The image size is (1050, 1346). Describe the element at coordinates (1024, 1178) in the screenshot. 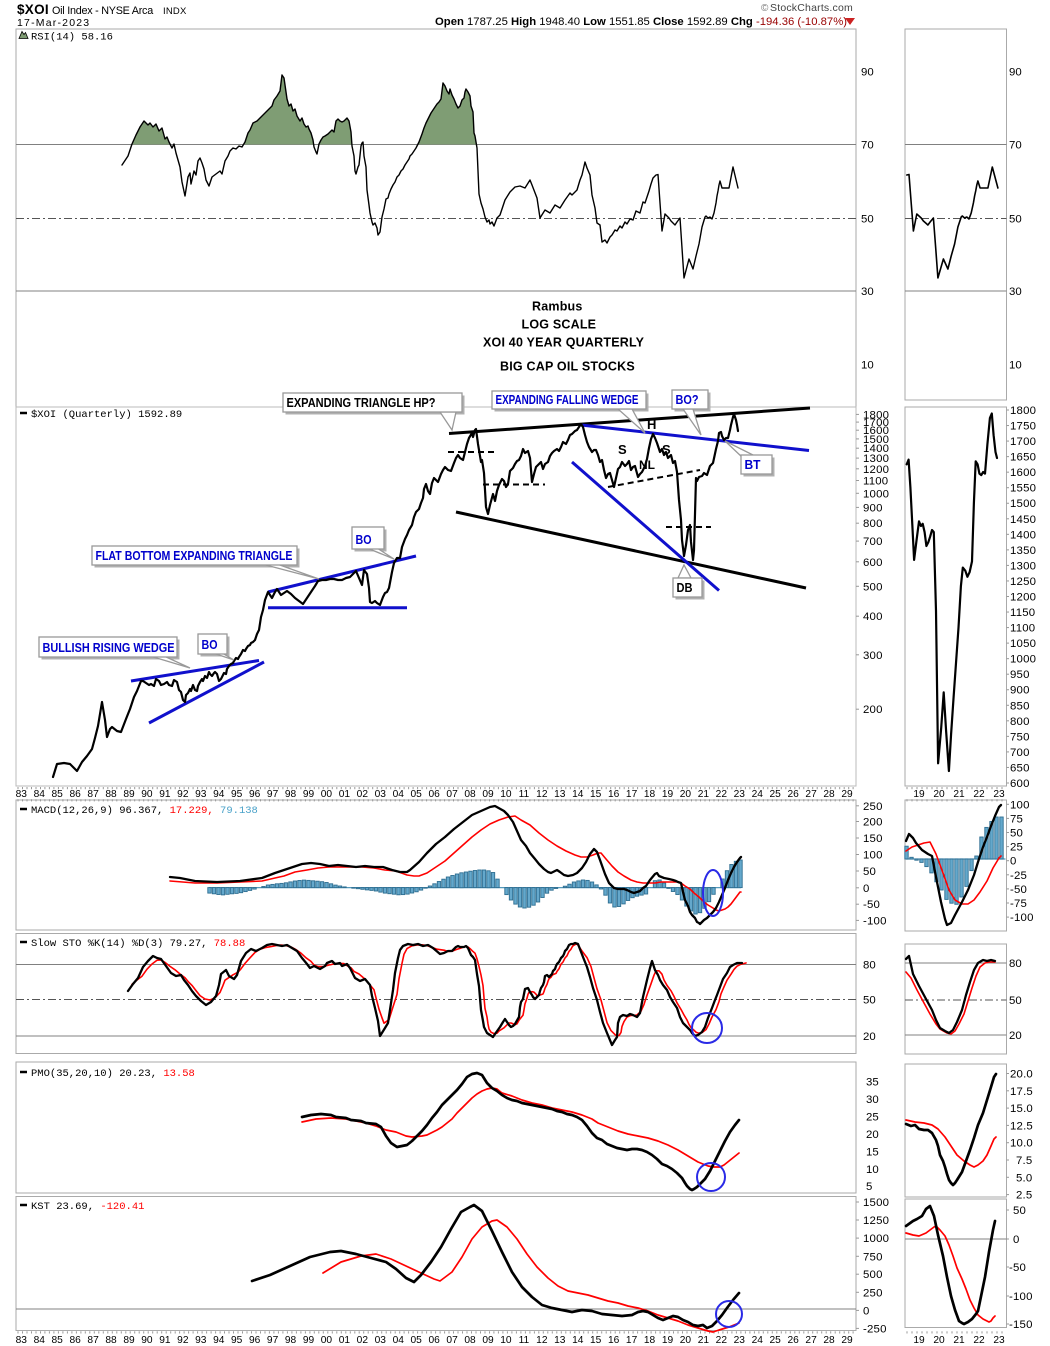

I see `svg-text: 5.0` at that location.